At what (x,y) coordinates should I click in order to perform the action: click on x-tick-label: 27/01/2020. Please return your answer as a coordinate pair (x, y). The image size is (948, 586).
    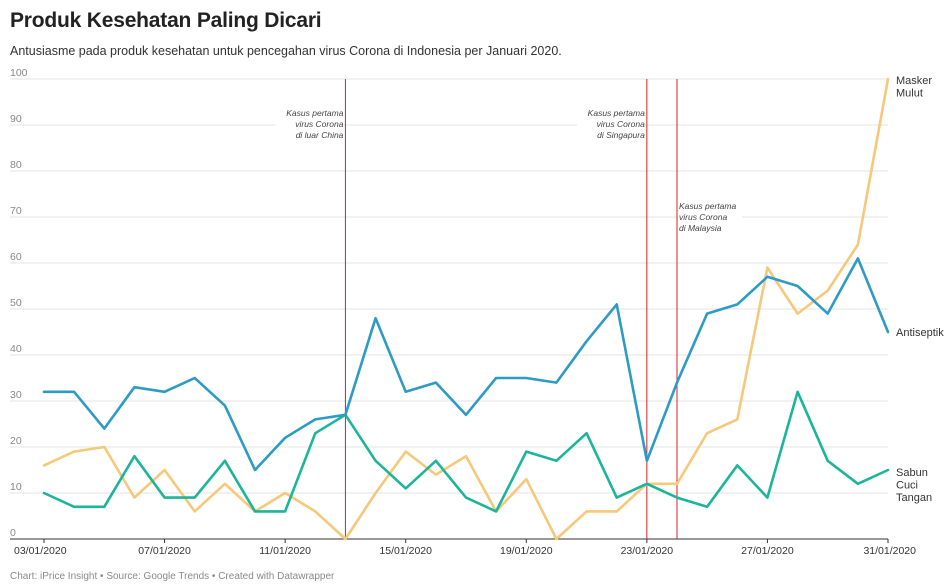
    Looking at the image, I should click on (767, 551).